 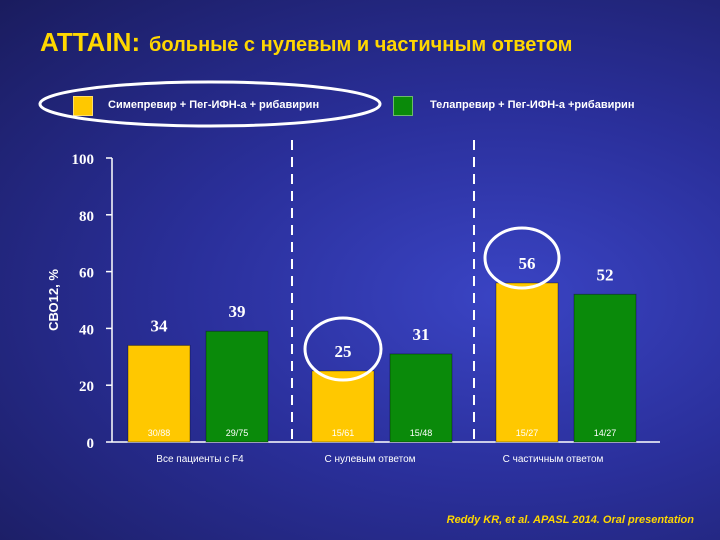 What do you see at coordinates (86, 217) in the screenshot?
I see `y-tick-label: 80` at bounding box center [86, 217].